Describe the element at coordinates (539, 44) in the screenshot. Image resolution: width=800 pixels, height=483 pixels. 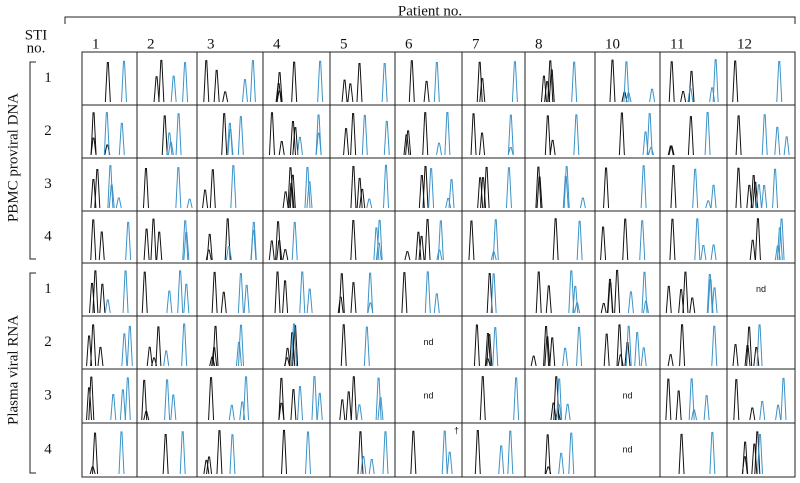
I see `patient-label: 8` at that location.